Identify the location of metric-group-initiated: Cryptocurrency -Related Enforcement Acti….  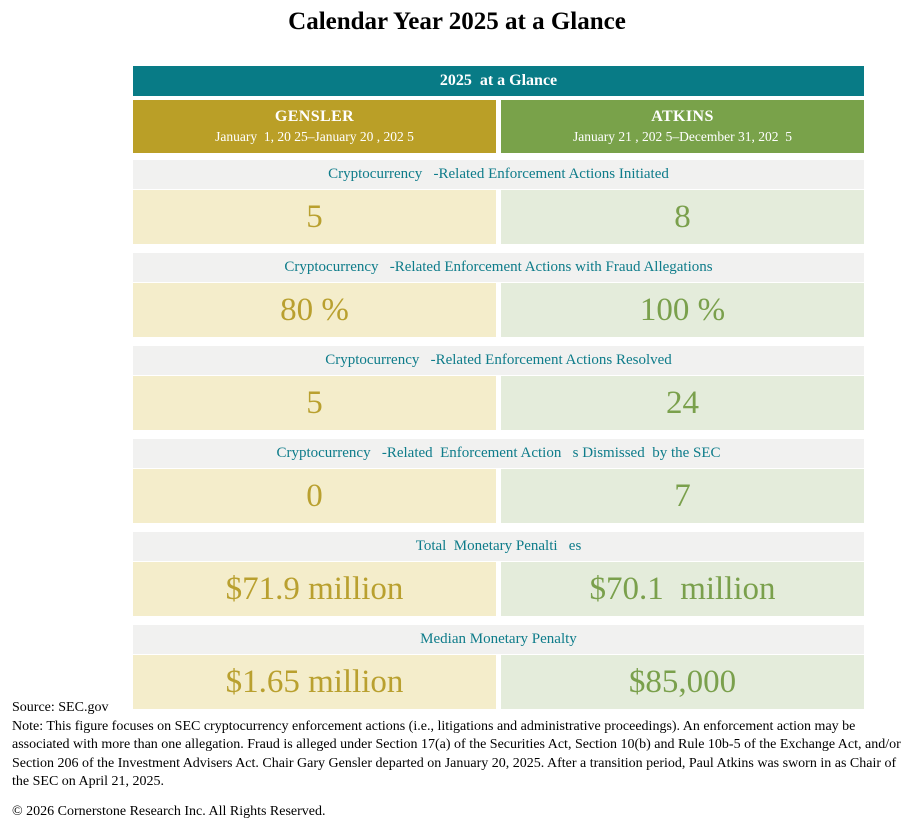
(498, 202).